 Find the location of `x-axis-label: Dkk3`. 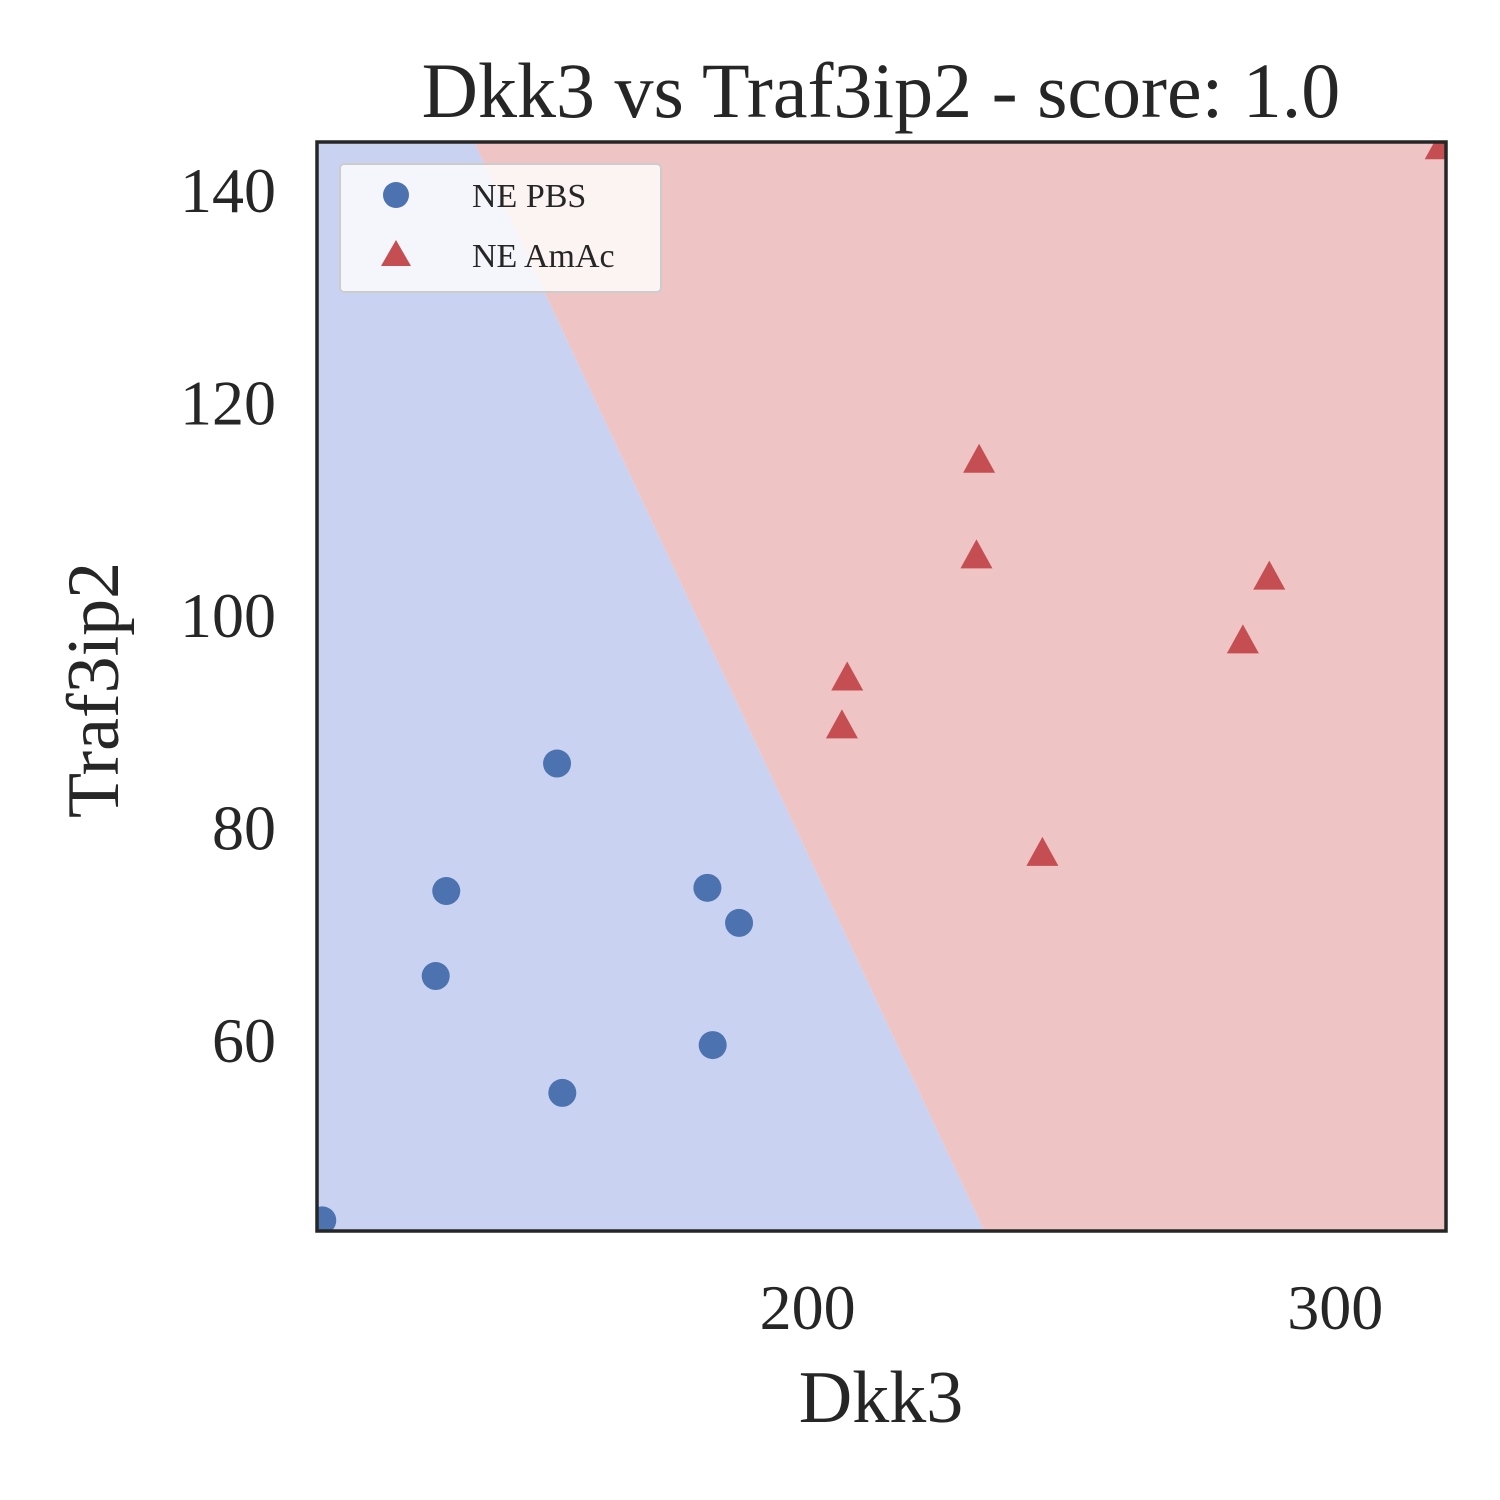

x-axis-label: Dkk3 is located at coordinates (881, 1398).